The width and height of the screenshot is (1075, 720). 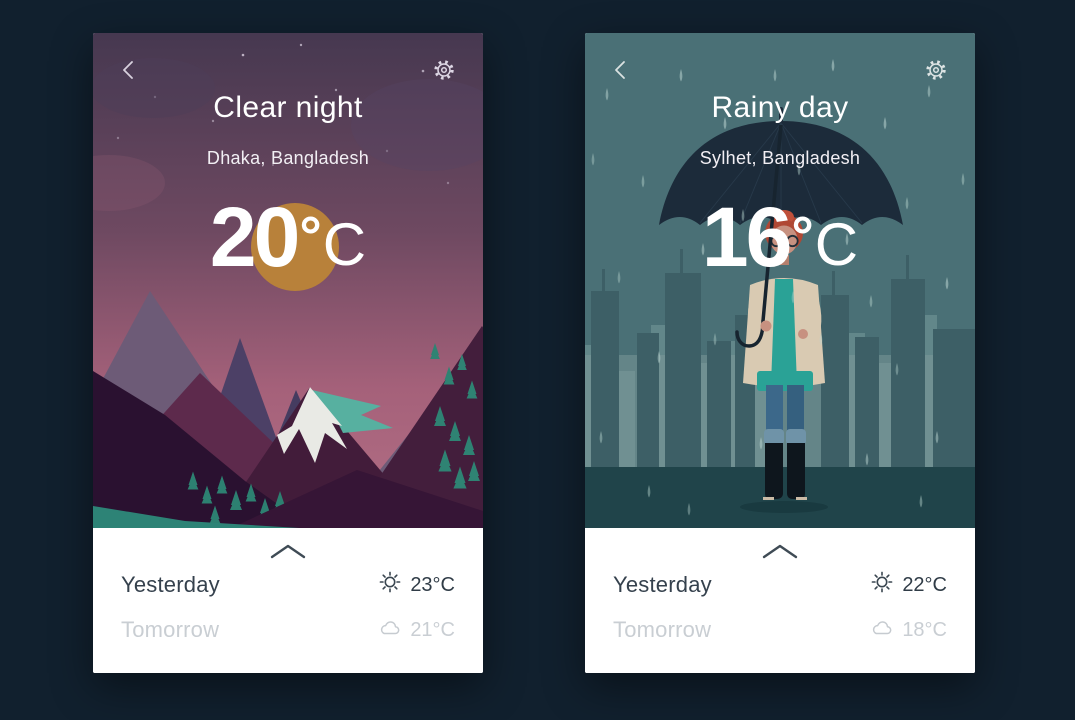 What do you see at coordinates (780, 158) in the screenshot?
I see `location-label: Sylhet, Bangladesh` at bounding box center [780, 158].